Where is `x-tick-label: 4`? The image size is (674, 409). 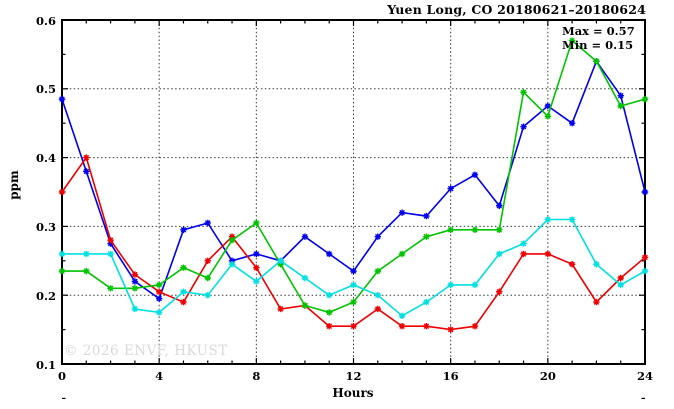 x-tick-label: 4 is located at coordinates (159, 376).